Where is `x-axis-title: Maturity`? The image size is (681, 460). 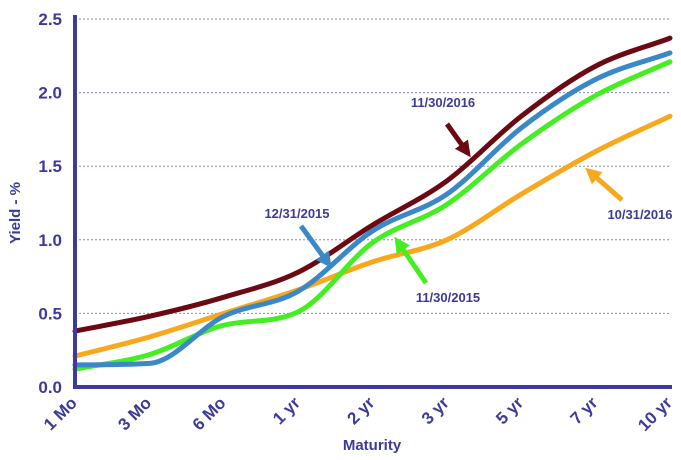 x-axis-title: Maturity is located at coordinates (372, 445).